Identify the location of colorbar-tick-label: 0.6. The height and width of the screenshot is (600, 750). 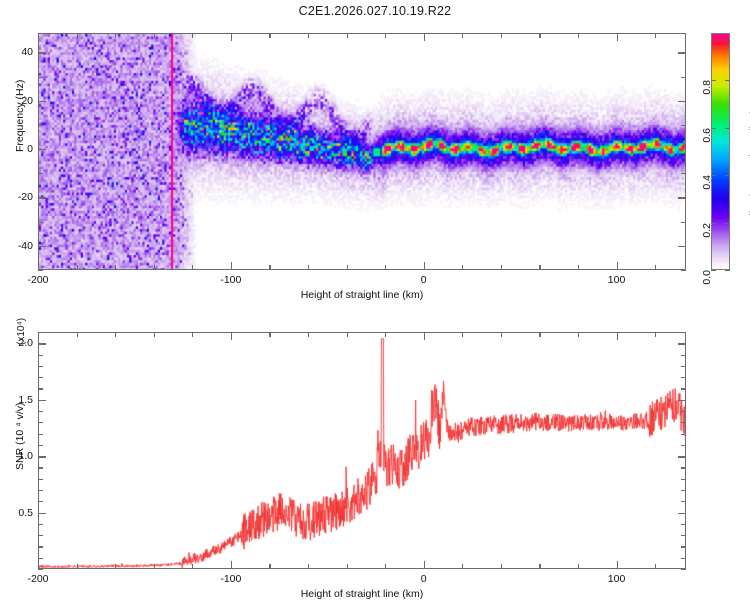
(707, 135).